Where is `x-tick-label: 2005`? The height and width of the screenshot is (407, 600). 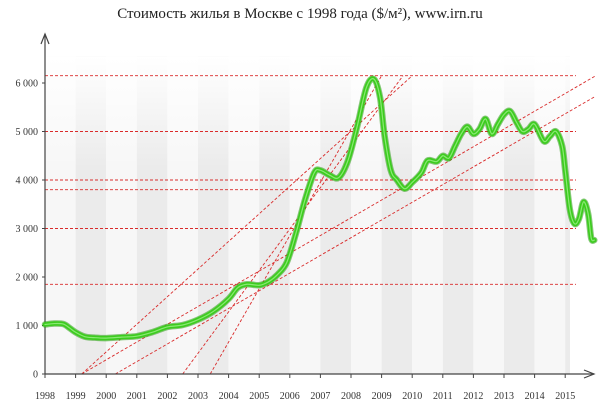 x-tick-label: 2005 is located at coordinates (259, 396).